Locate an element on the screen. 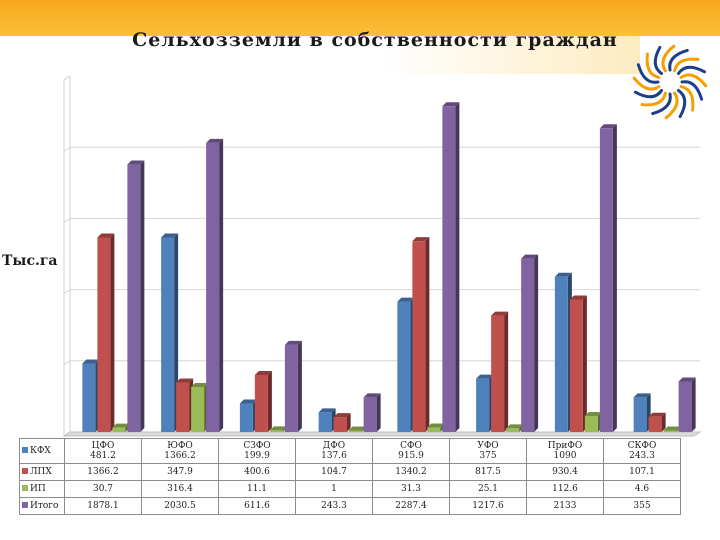 This screenshot has height=540, width=720. category-label: ЮФО is located at coordinates (180, 446).